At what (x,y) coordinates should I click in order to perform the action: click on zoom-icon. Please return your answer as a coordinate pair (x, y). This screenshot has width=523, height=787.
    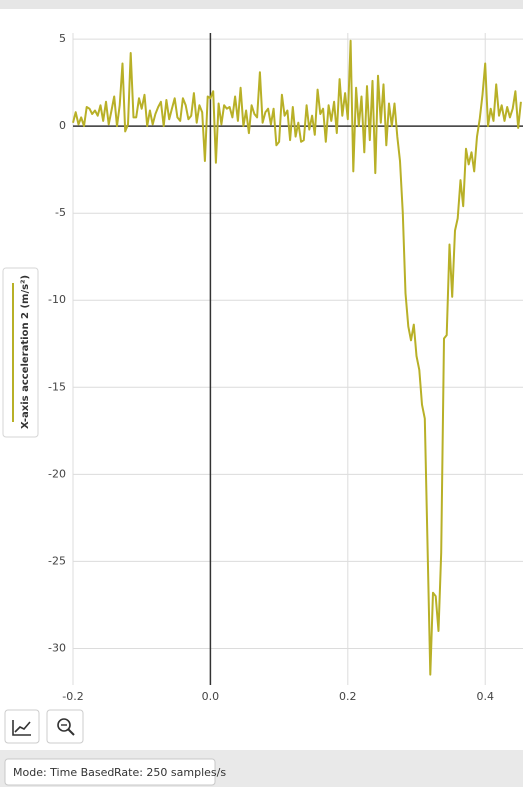
    Looking at the image, I should click on (64, 725).